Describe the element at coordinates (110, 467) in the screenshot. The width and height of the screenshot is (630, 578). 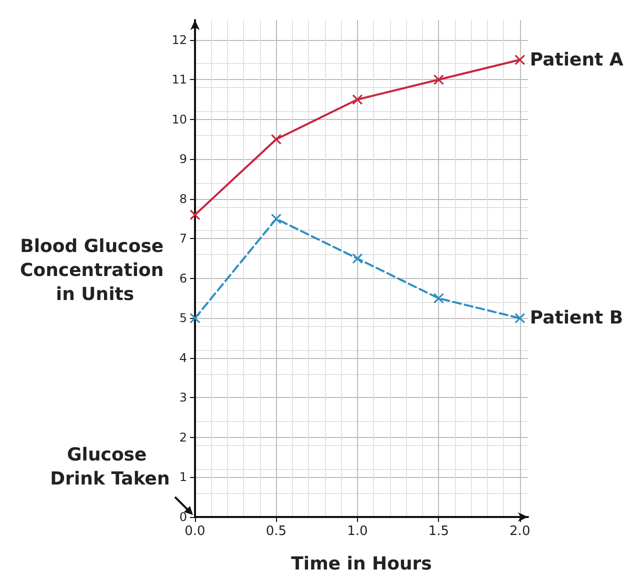
I see `text: Glucose Drink Taken` at that location.